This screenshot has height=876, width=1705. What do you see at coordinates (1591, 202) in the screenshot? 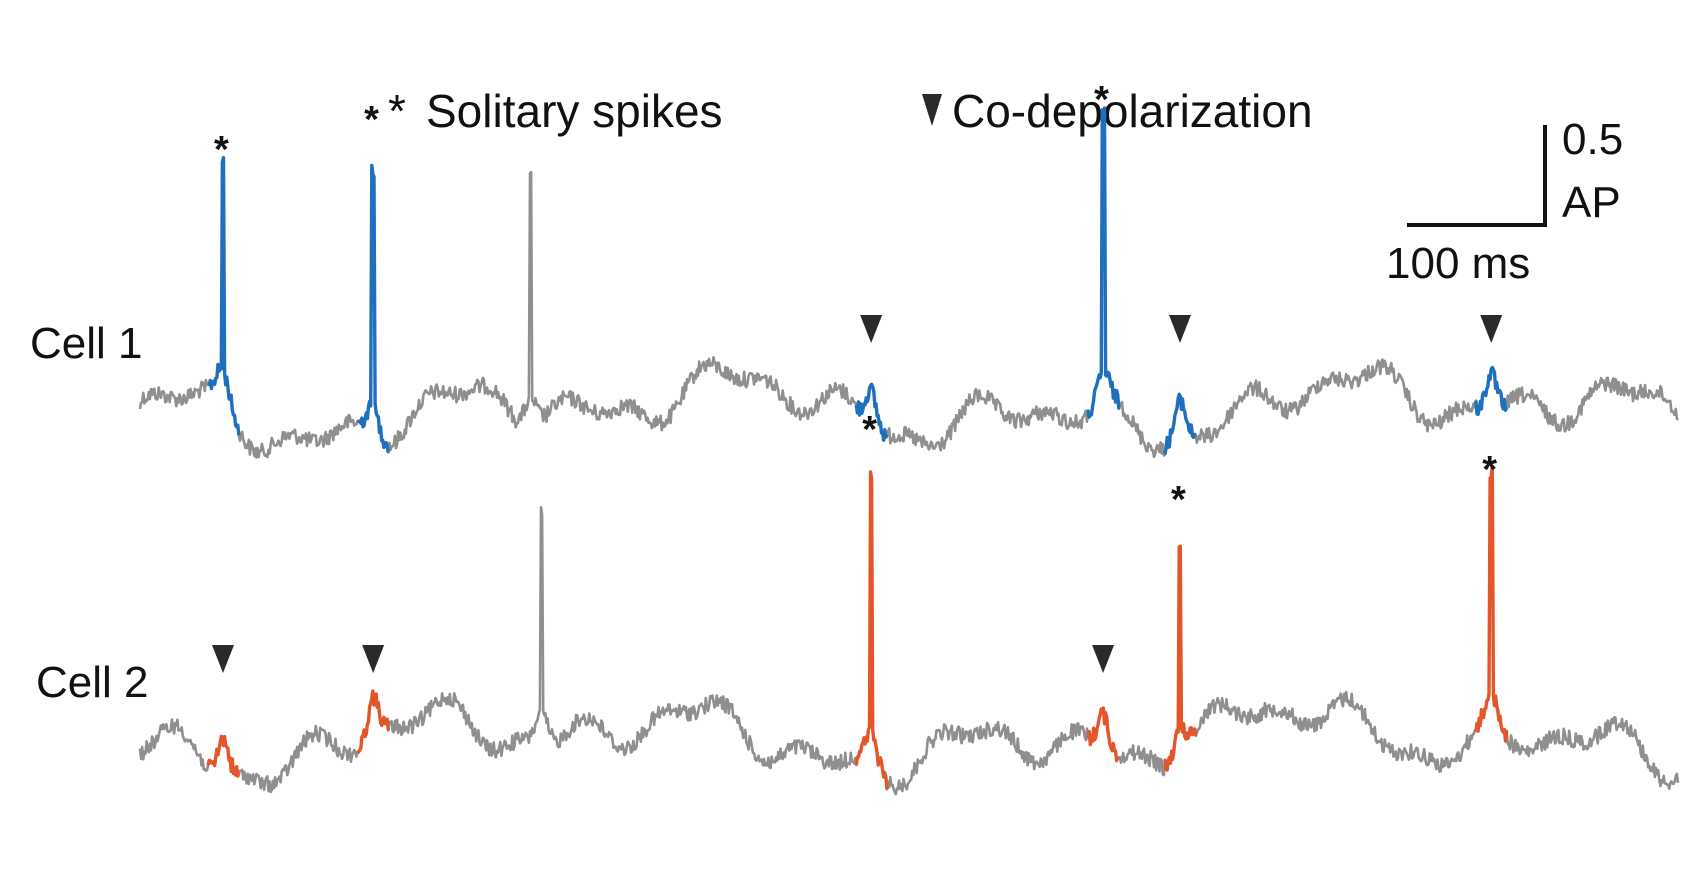
I see `scale-amplitude-unit: AP` at bounding box center [1591, 202].